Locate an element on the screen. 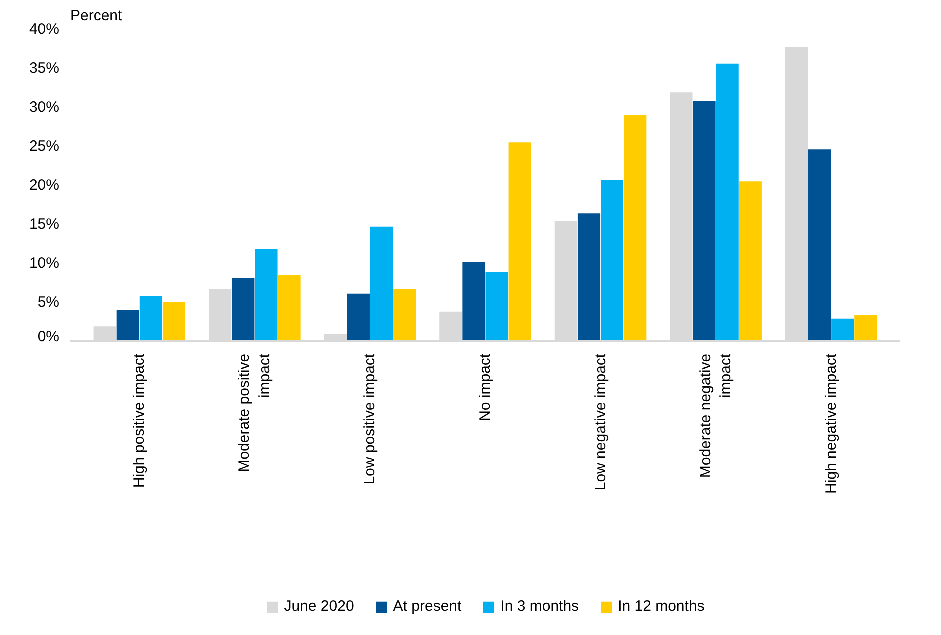 This screenshot has height=635, width=941. x-tick-label: Moderate positive impact is located at coordinates (255, 412).